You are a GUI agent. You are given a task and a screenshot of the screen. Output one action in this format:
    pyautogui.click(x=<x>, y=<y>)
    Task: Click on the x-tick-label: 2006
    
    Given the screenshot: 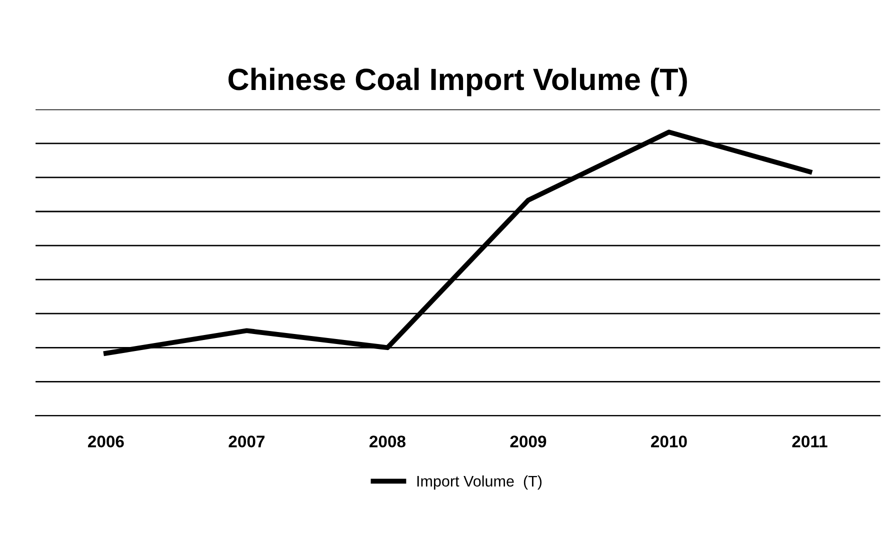 What is the action you would take?
    pyautogui.click(x=106, y=442)
    